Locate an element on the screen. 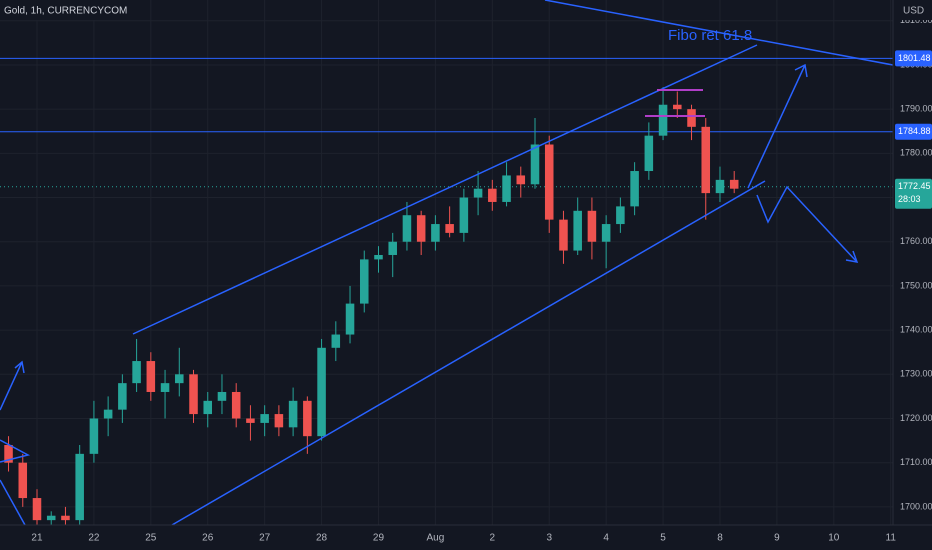 The height and width of the screenshot is (550, 932). header-bg is located at coordinates (65, 10).